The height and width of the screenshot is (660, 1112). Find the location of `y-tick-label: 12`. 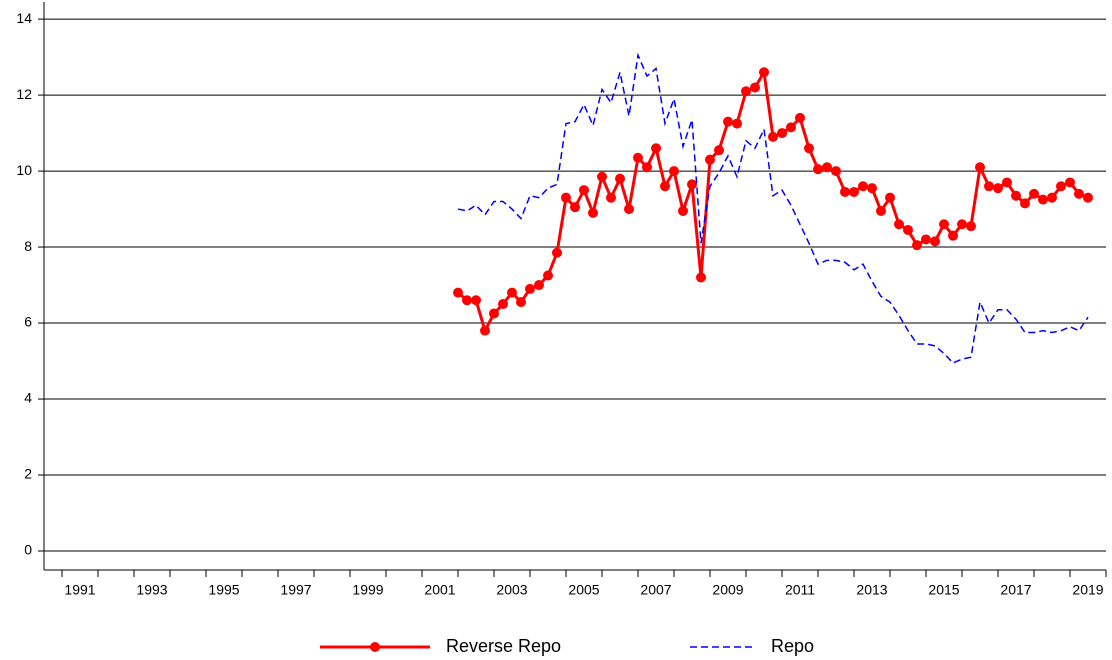

y-tick-label: 12 is located at coordinates (24, 94).